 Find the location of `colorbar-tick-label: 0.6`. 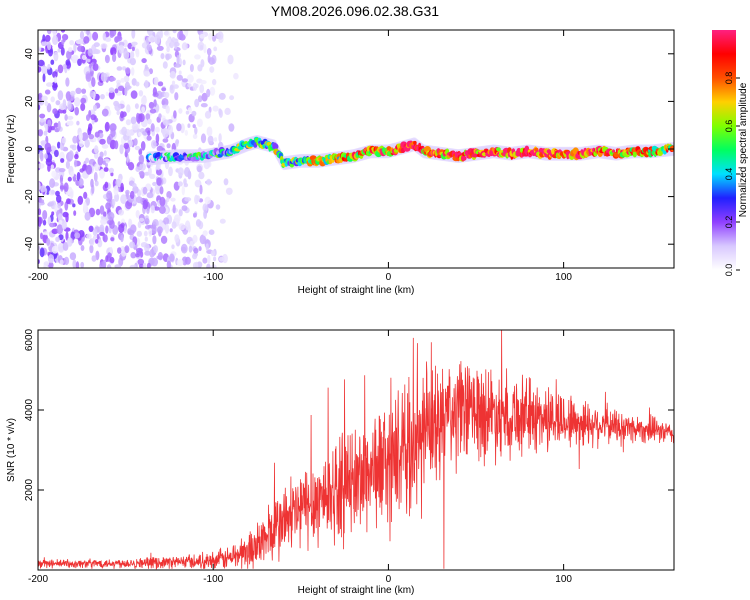

colorbar-tick-label: 0.6 is located at coordinates (729, 126).